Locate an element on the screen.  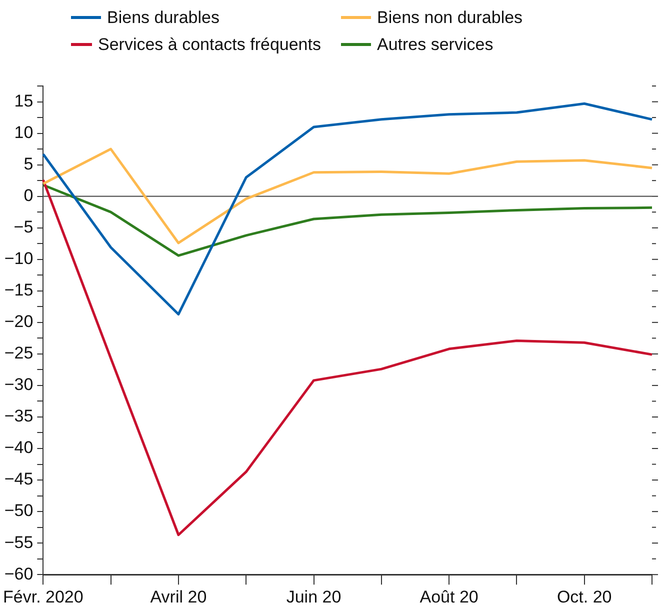
y-tick-label: −55 is located at coordinates (19, 542).